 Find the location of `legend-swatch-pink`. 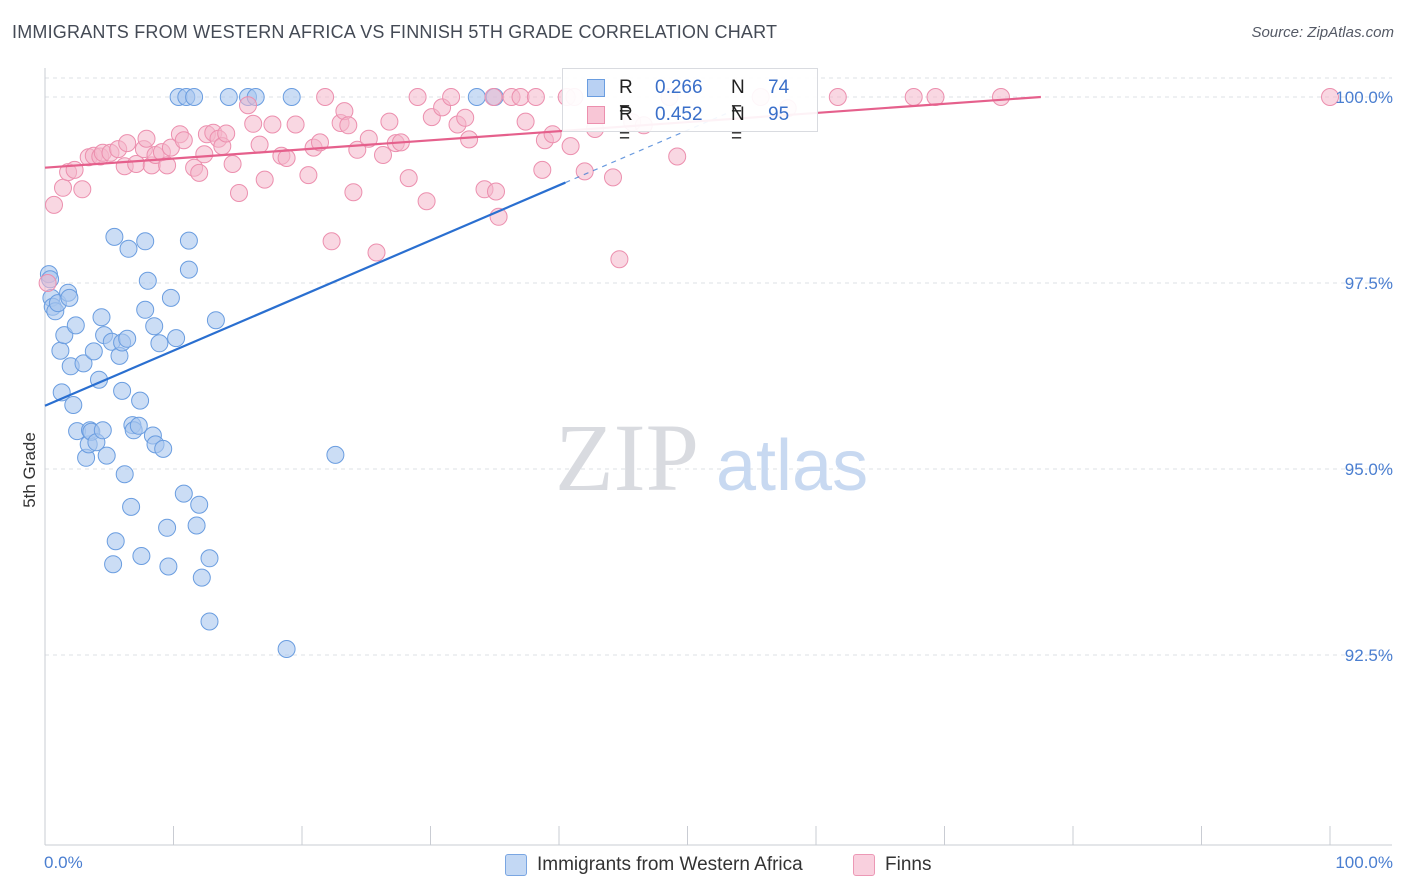

legend-swatch-pink is located at coordinates (864, 865).